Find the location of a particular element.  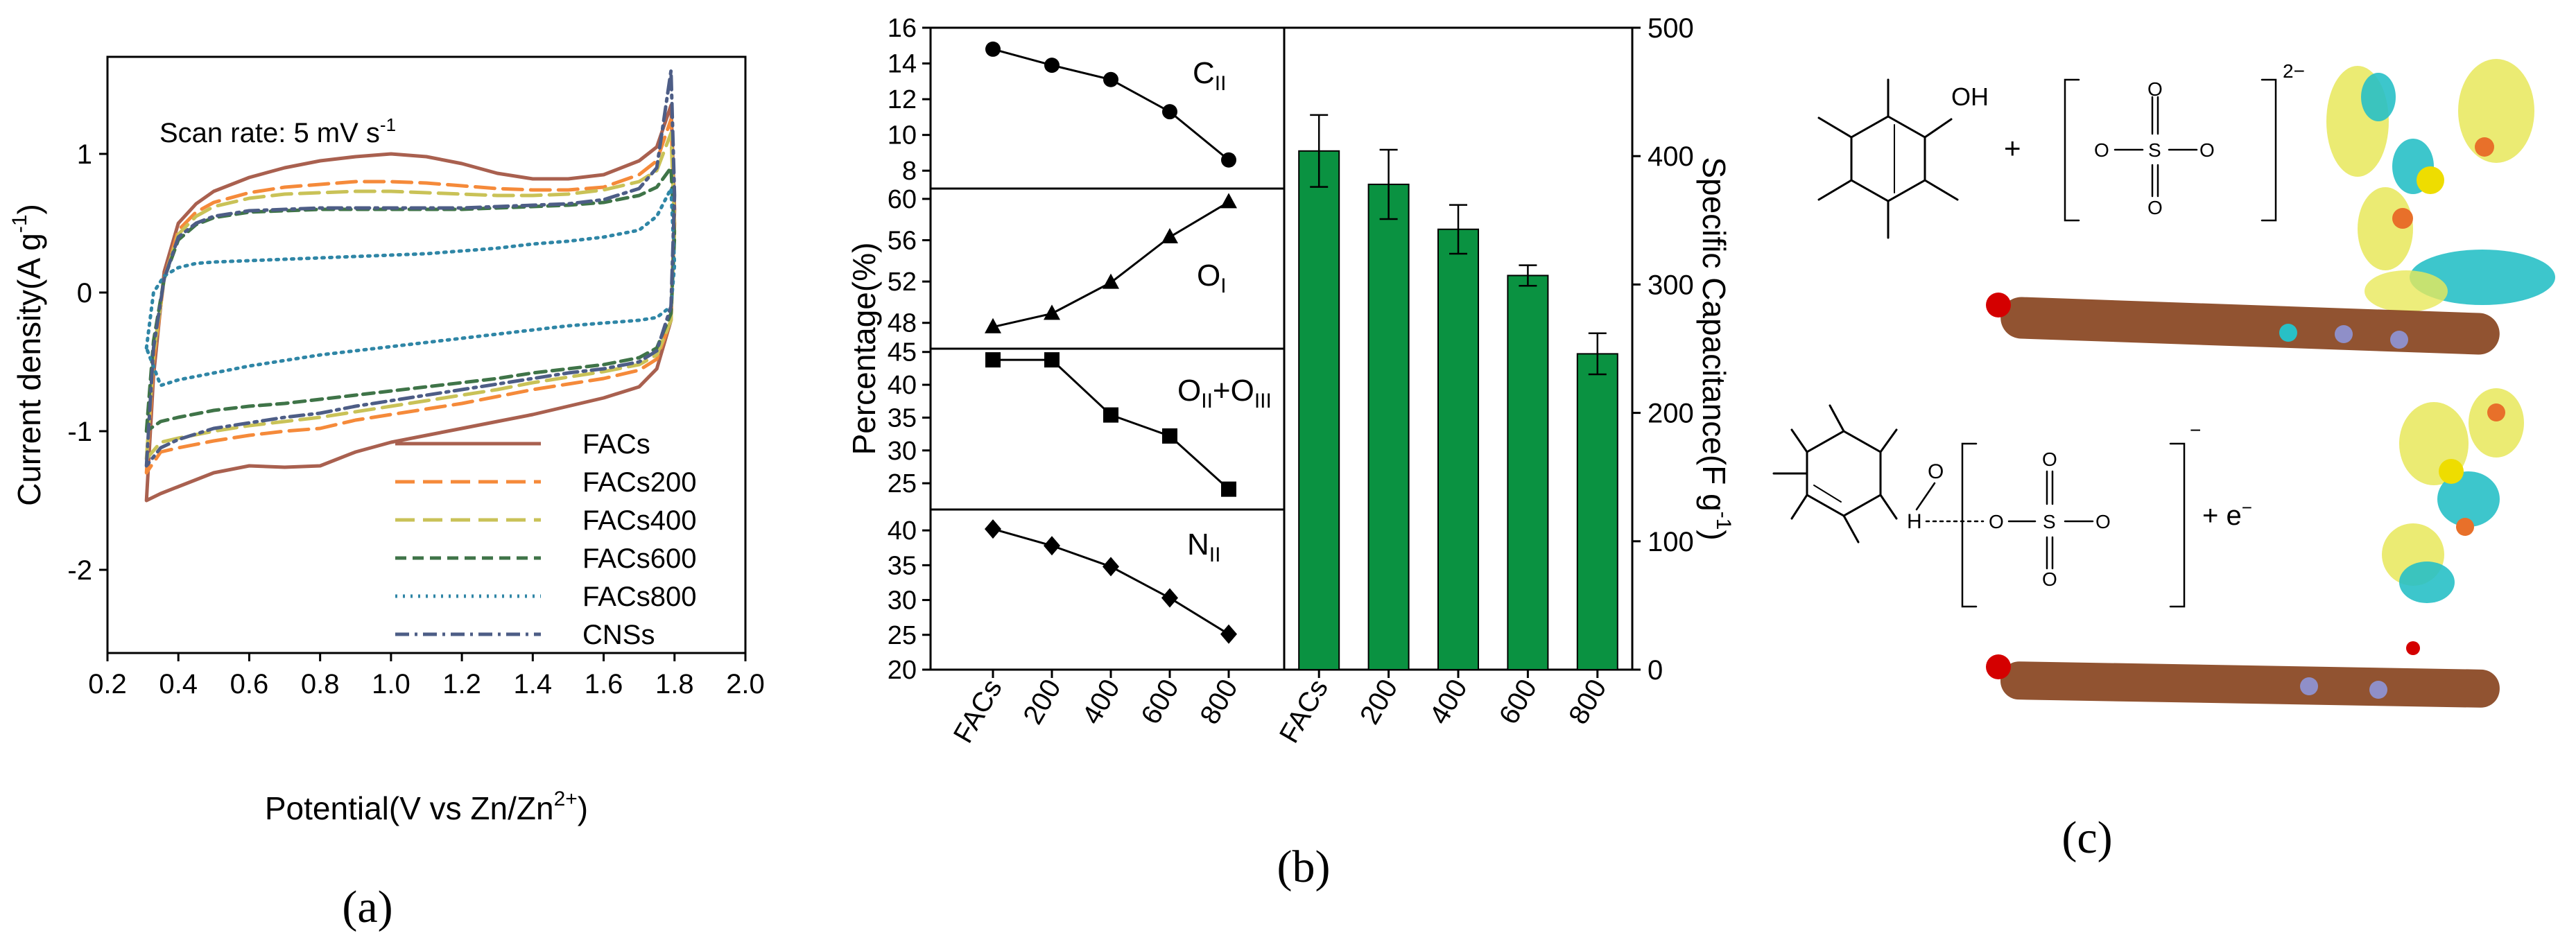

x-tick-label: 0.8 is located at coordinates (320, 684).